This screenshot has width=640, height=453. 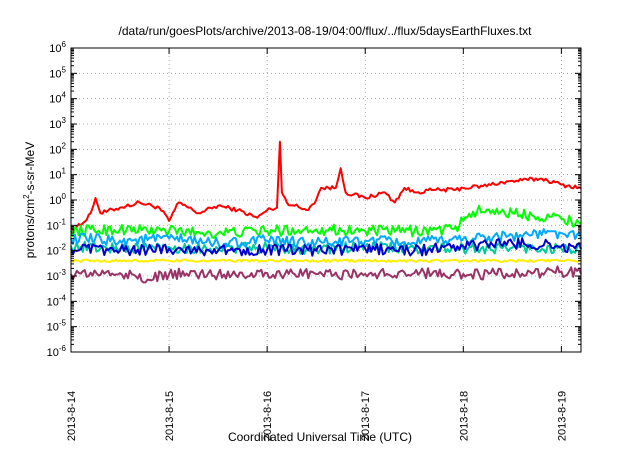 I want to click on x-axis-label: Coordinated Universal Time (UTC), so click(x=320, y=437).